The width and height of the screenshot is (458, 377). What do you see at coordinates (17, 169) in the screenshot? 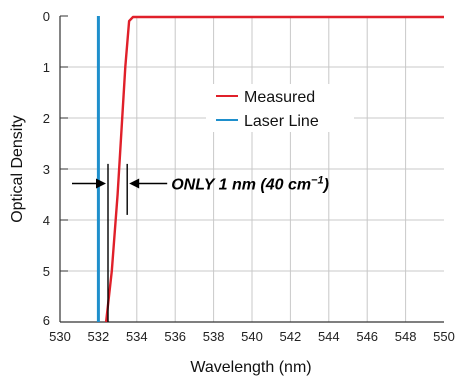
I see `y-axis-label: Optical Density` at bounding box center [17, 169].